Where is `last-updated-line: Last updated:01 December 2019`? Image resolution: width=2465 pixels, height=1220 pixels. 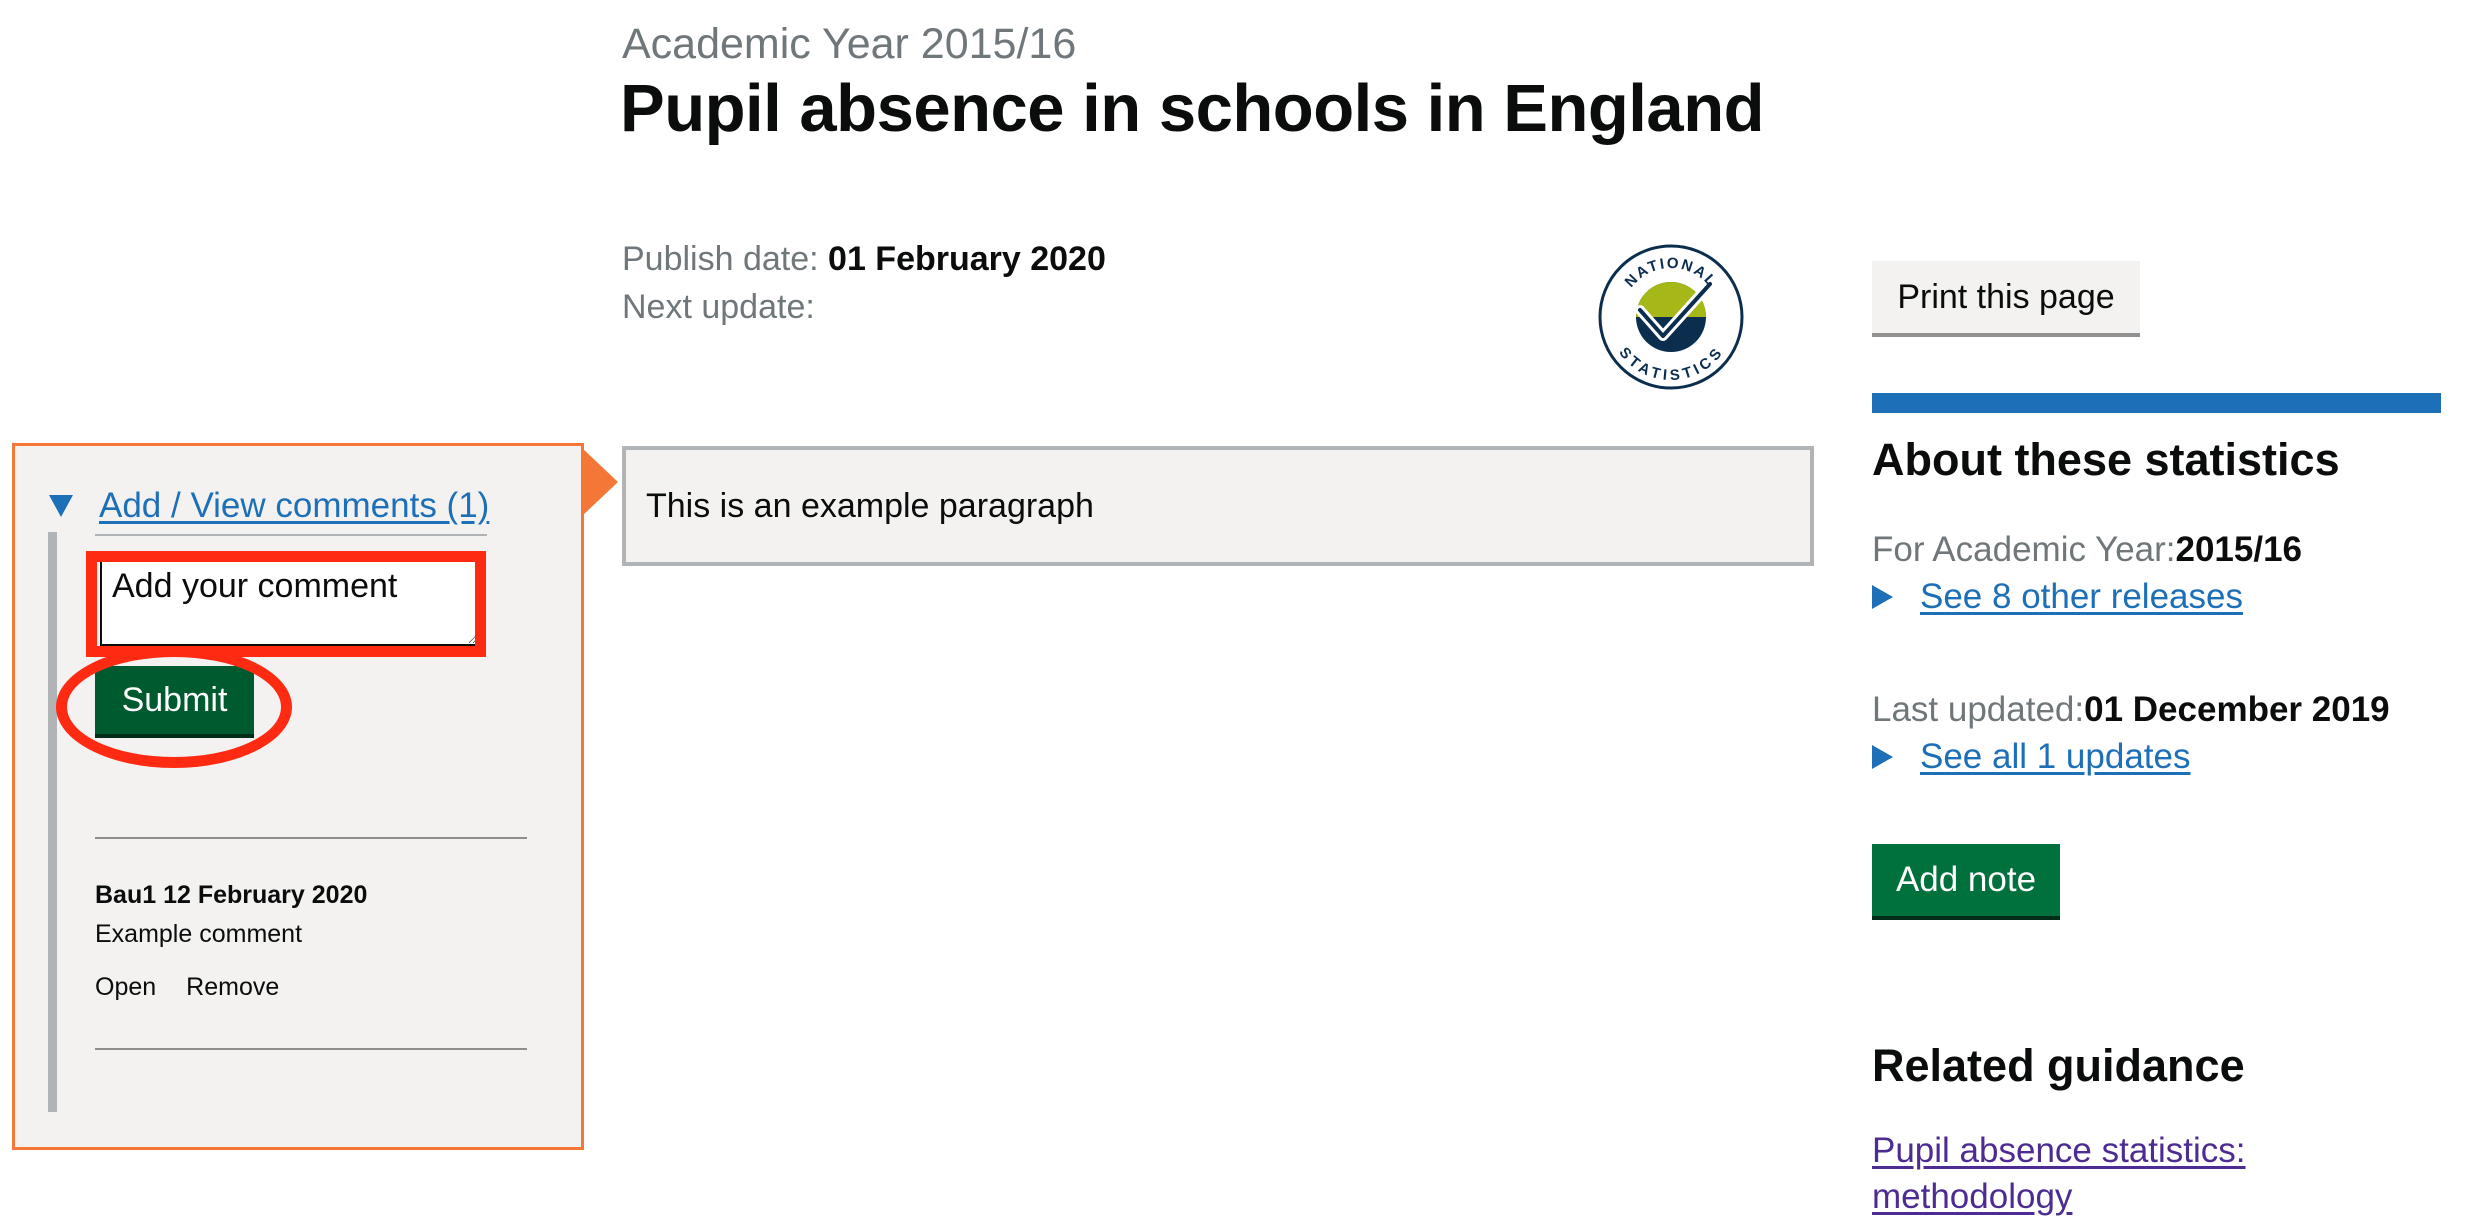 last-updated-line: Last updated:01 December 2019 is located at coordinates (2131, 710).